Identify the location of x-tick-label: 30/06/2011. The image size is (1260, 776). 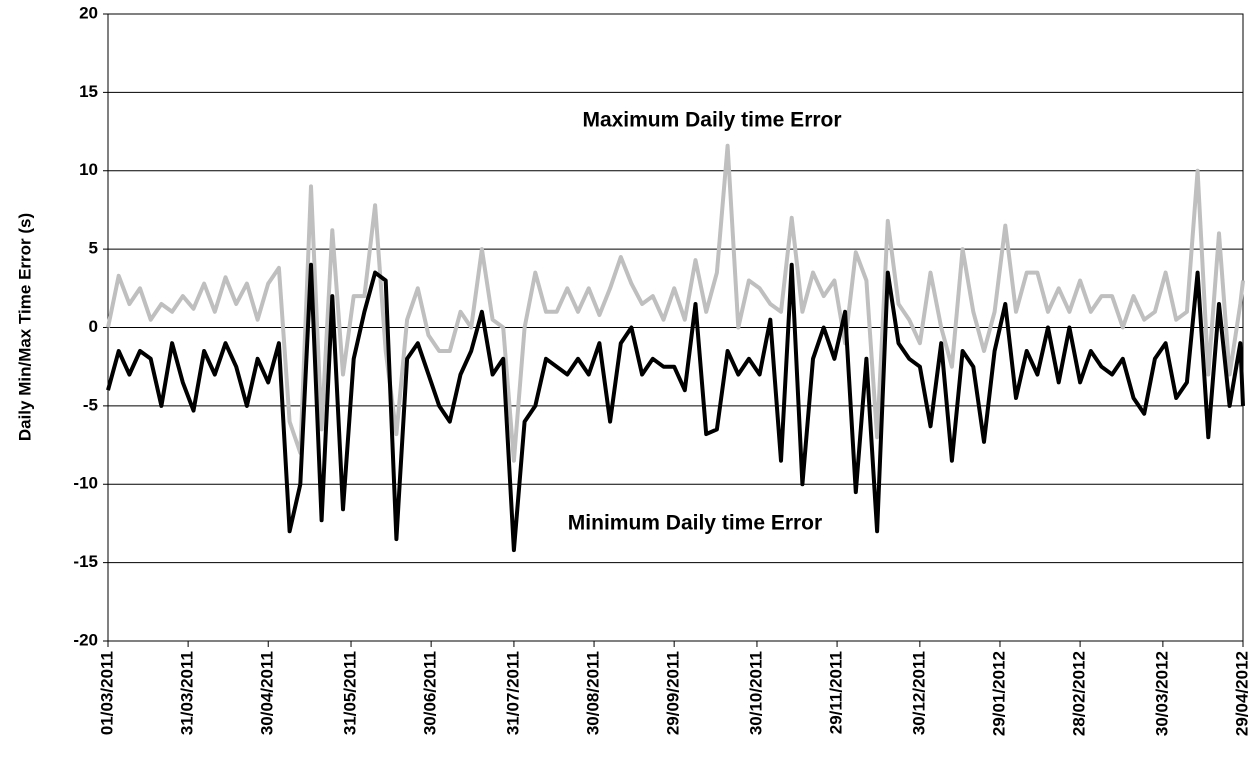
(430, 693).